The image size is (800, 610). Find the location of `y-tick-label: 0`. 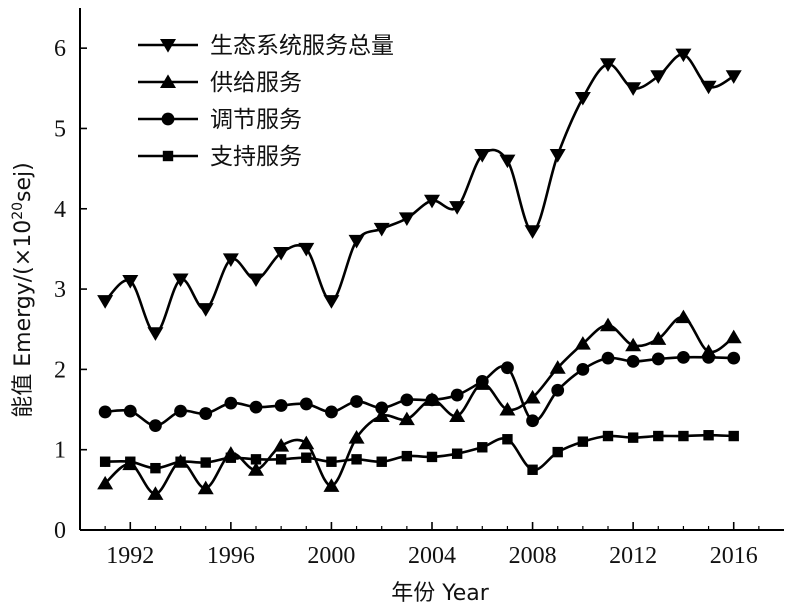

y-tick-label: 0 is located at coordinates (60, 531).